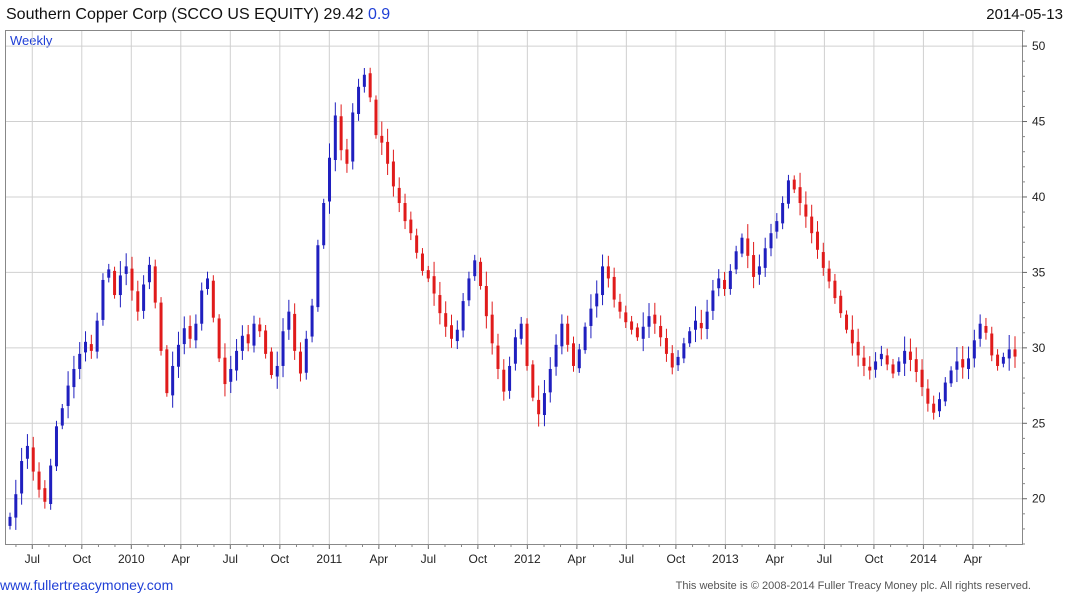 Image resolution: width=1075 pixels, height=600 pixels. I want to click on y-tick-label: 45, so click(1039, 122).